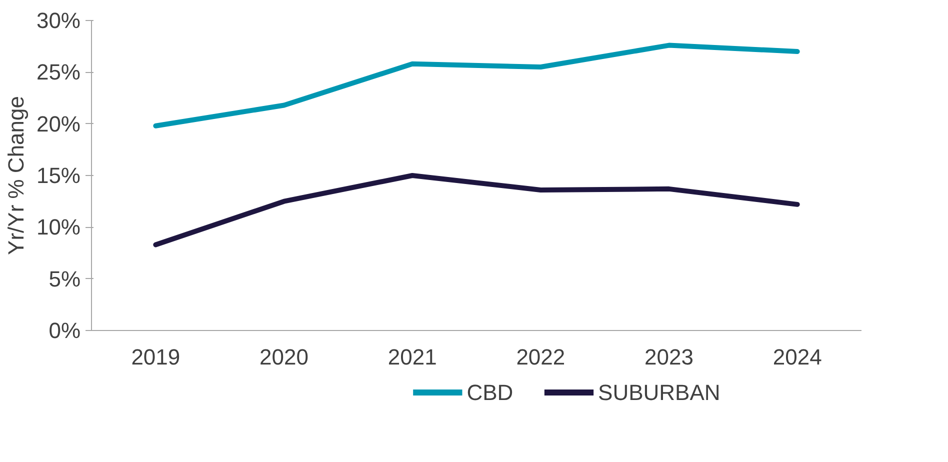 Image resolution: width=948 pixels, height=462 pixels. What do you see at coordinates (797, 357) in the screenshot?
I see `x-tick-label: 2024` at bounding box center [797, 357].